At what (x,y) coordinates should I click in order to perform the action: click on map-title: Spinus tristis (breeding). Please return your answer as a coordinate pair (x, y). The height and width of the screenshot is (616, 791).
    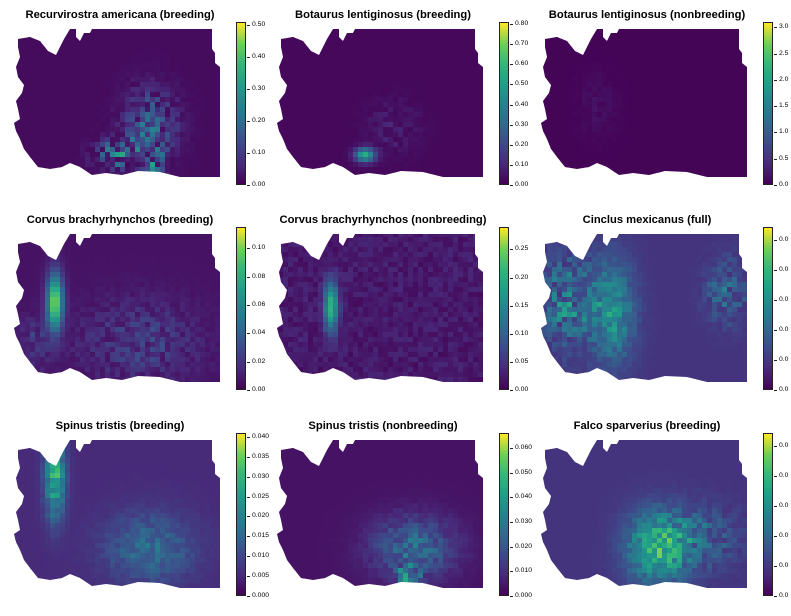
    Looking at the image, I should click on (120, 426).